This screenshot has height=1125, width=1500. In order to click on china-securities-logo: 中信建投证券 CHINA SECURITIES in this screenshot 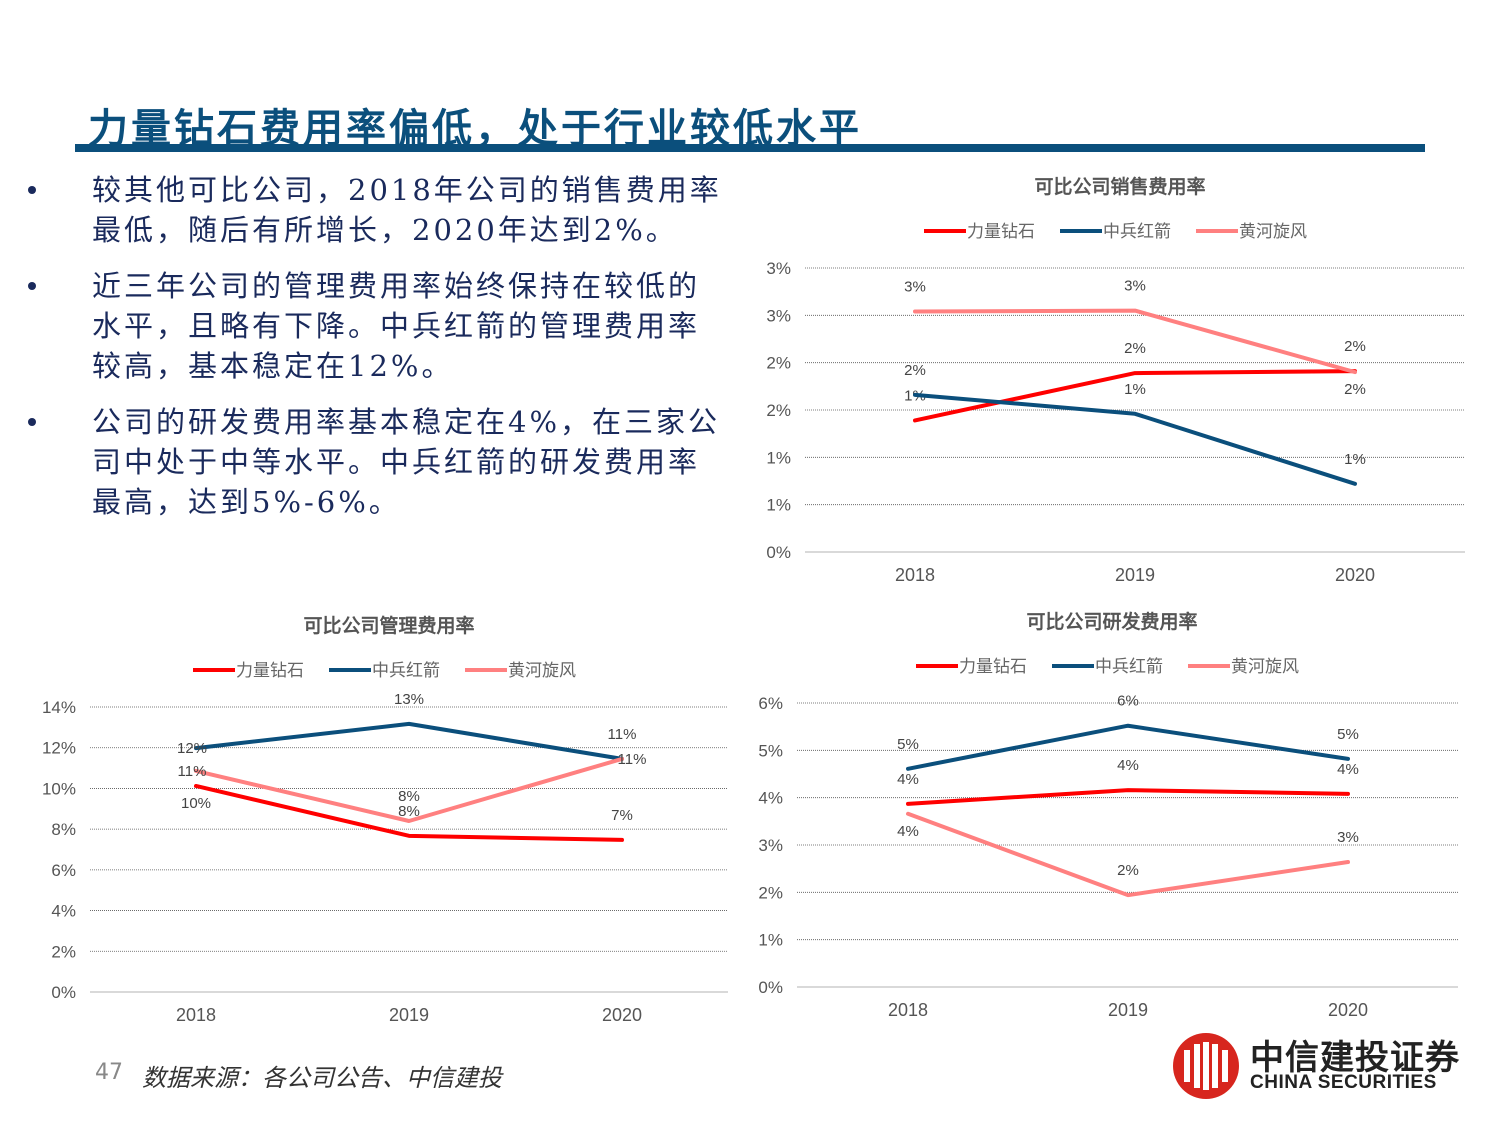, I will do `click(1320, 1065)`.